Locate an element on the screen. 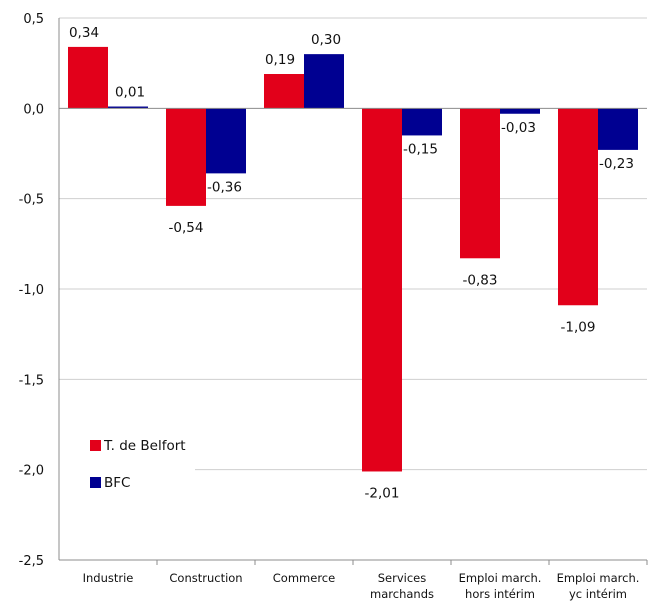 This screenshot has height=604, width=662. category-label: Construction is located at coordinates (205, 578).